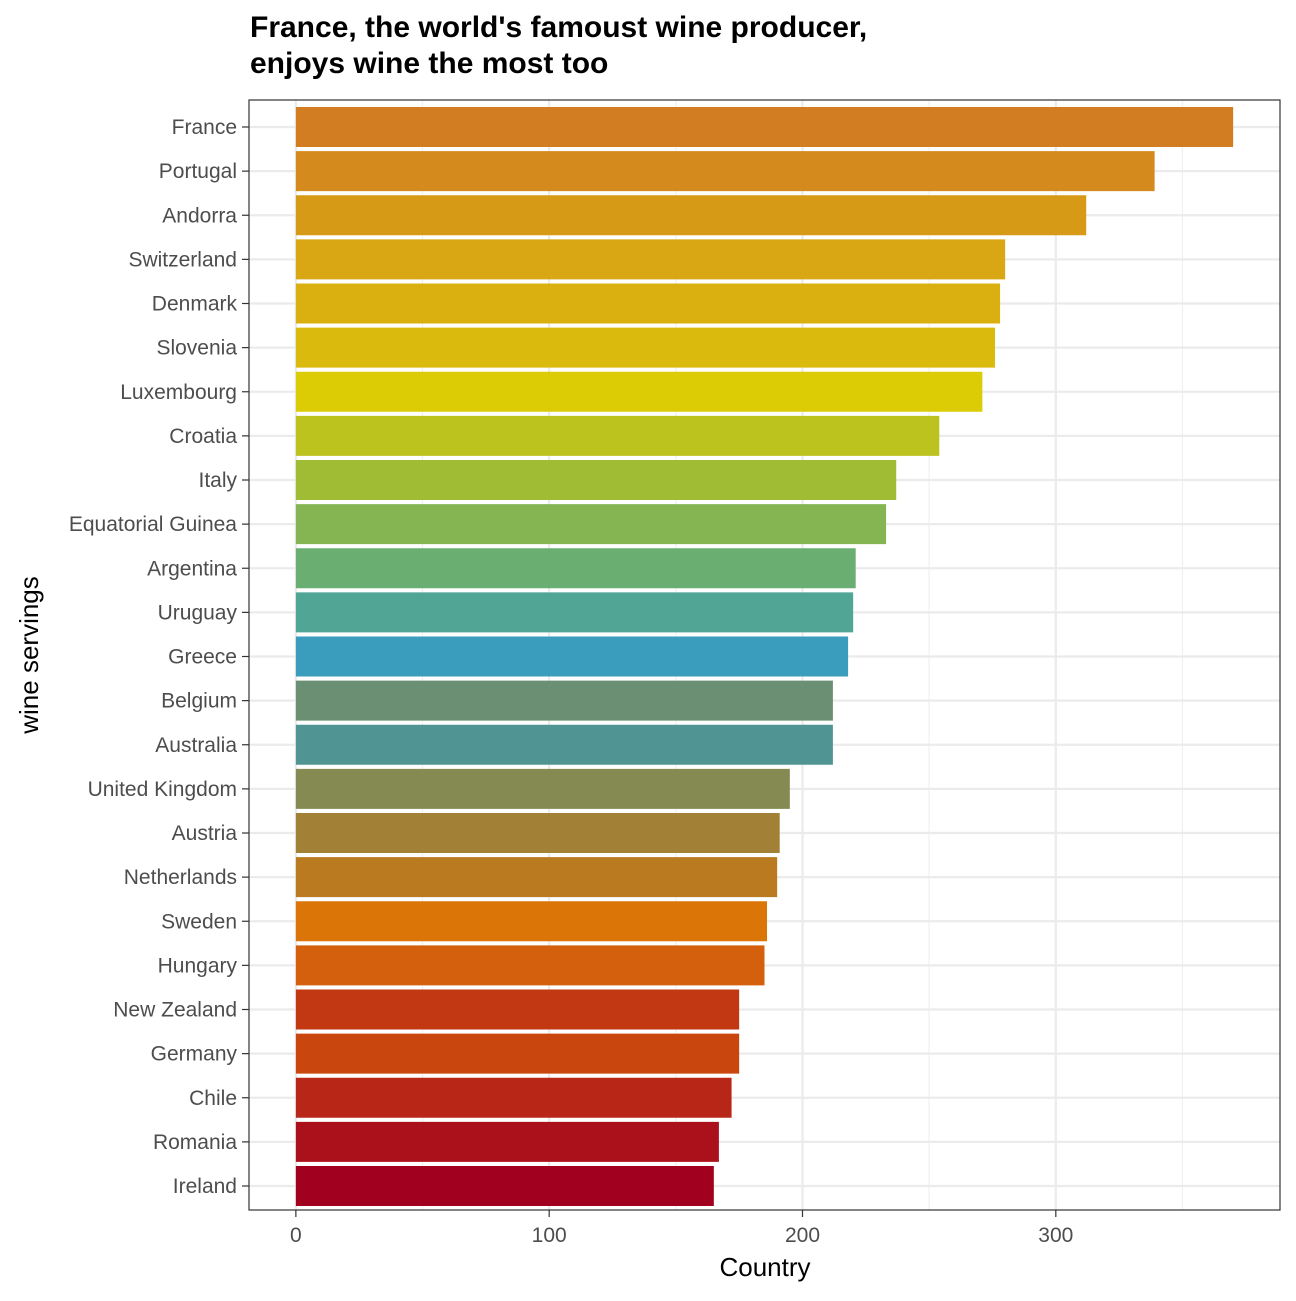 The image size is (1296, 1301). What do you see at coordinates (29, 655) in the screenshot?
I see `y-axis-title: wine servings` at bounding box center [29, 655].